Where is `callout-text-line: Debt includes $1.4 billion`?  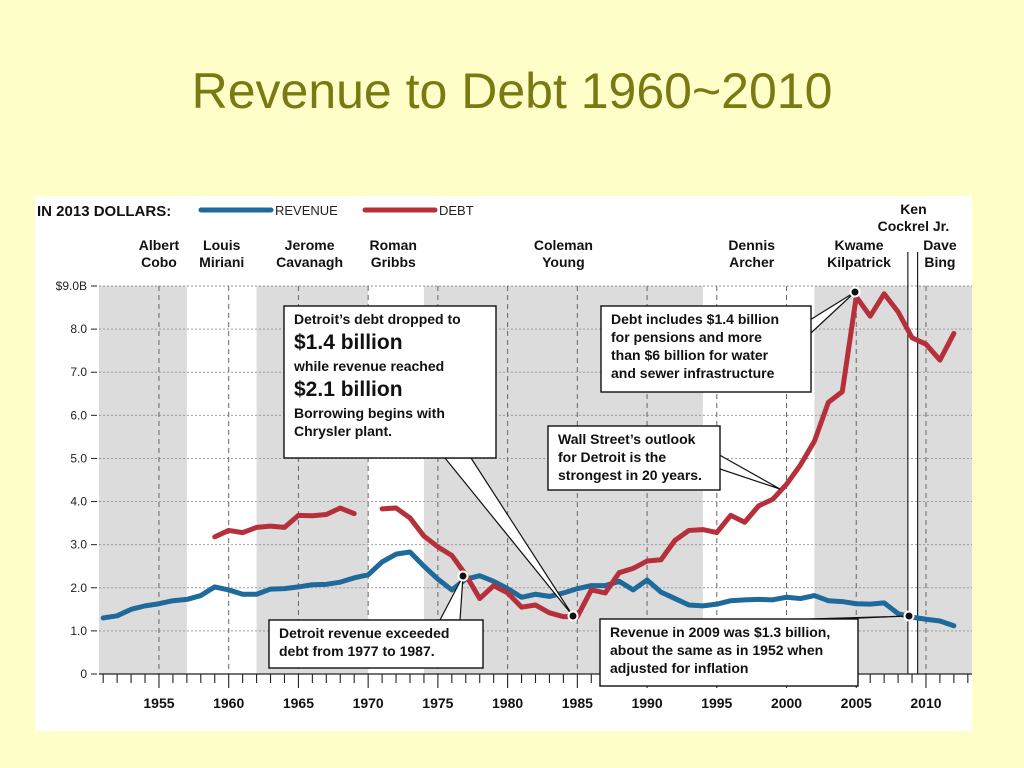
callout-text-line: Debt includes $1.4 billion is located at coordinates (695, 319).